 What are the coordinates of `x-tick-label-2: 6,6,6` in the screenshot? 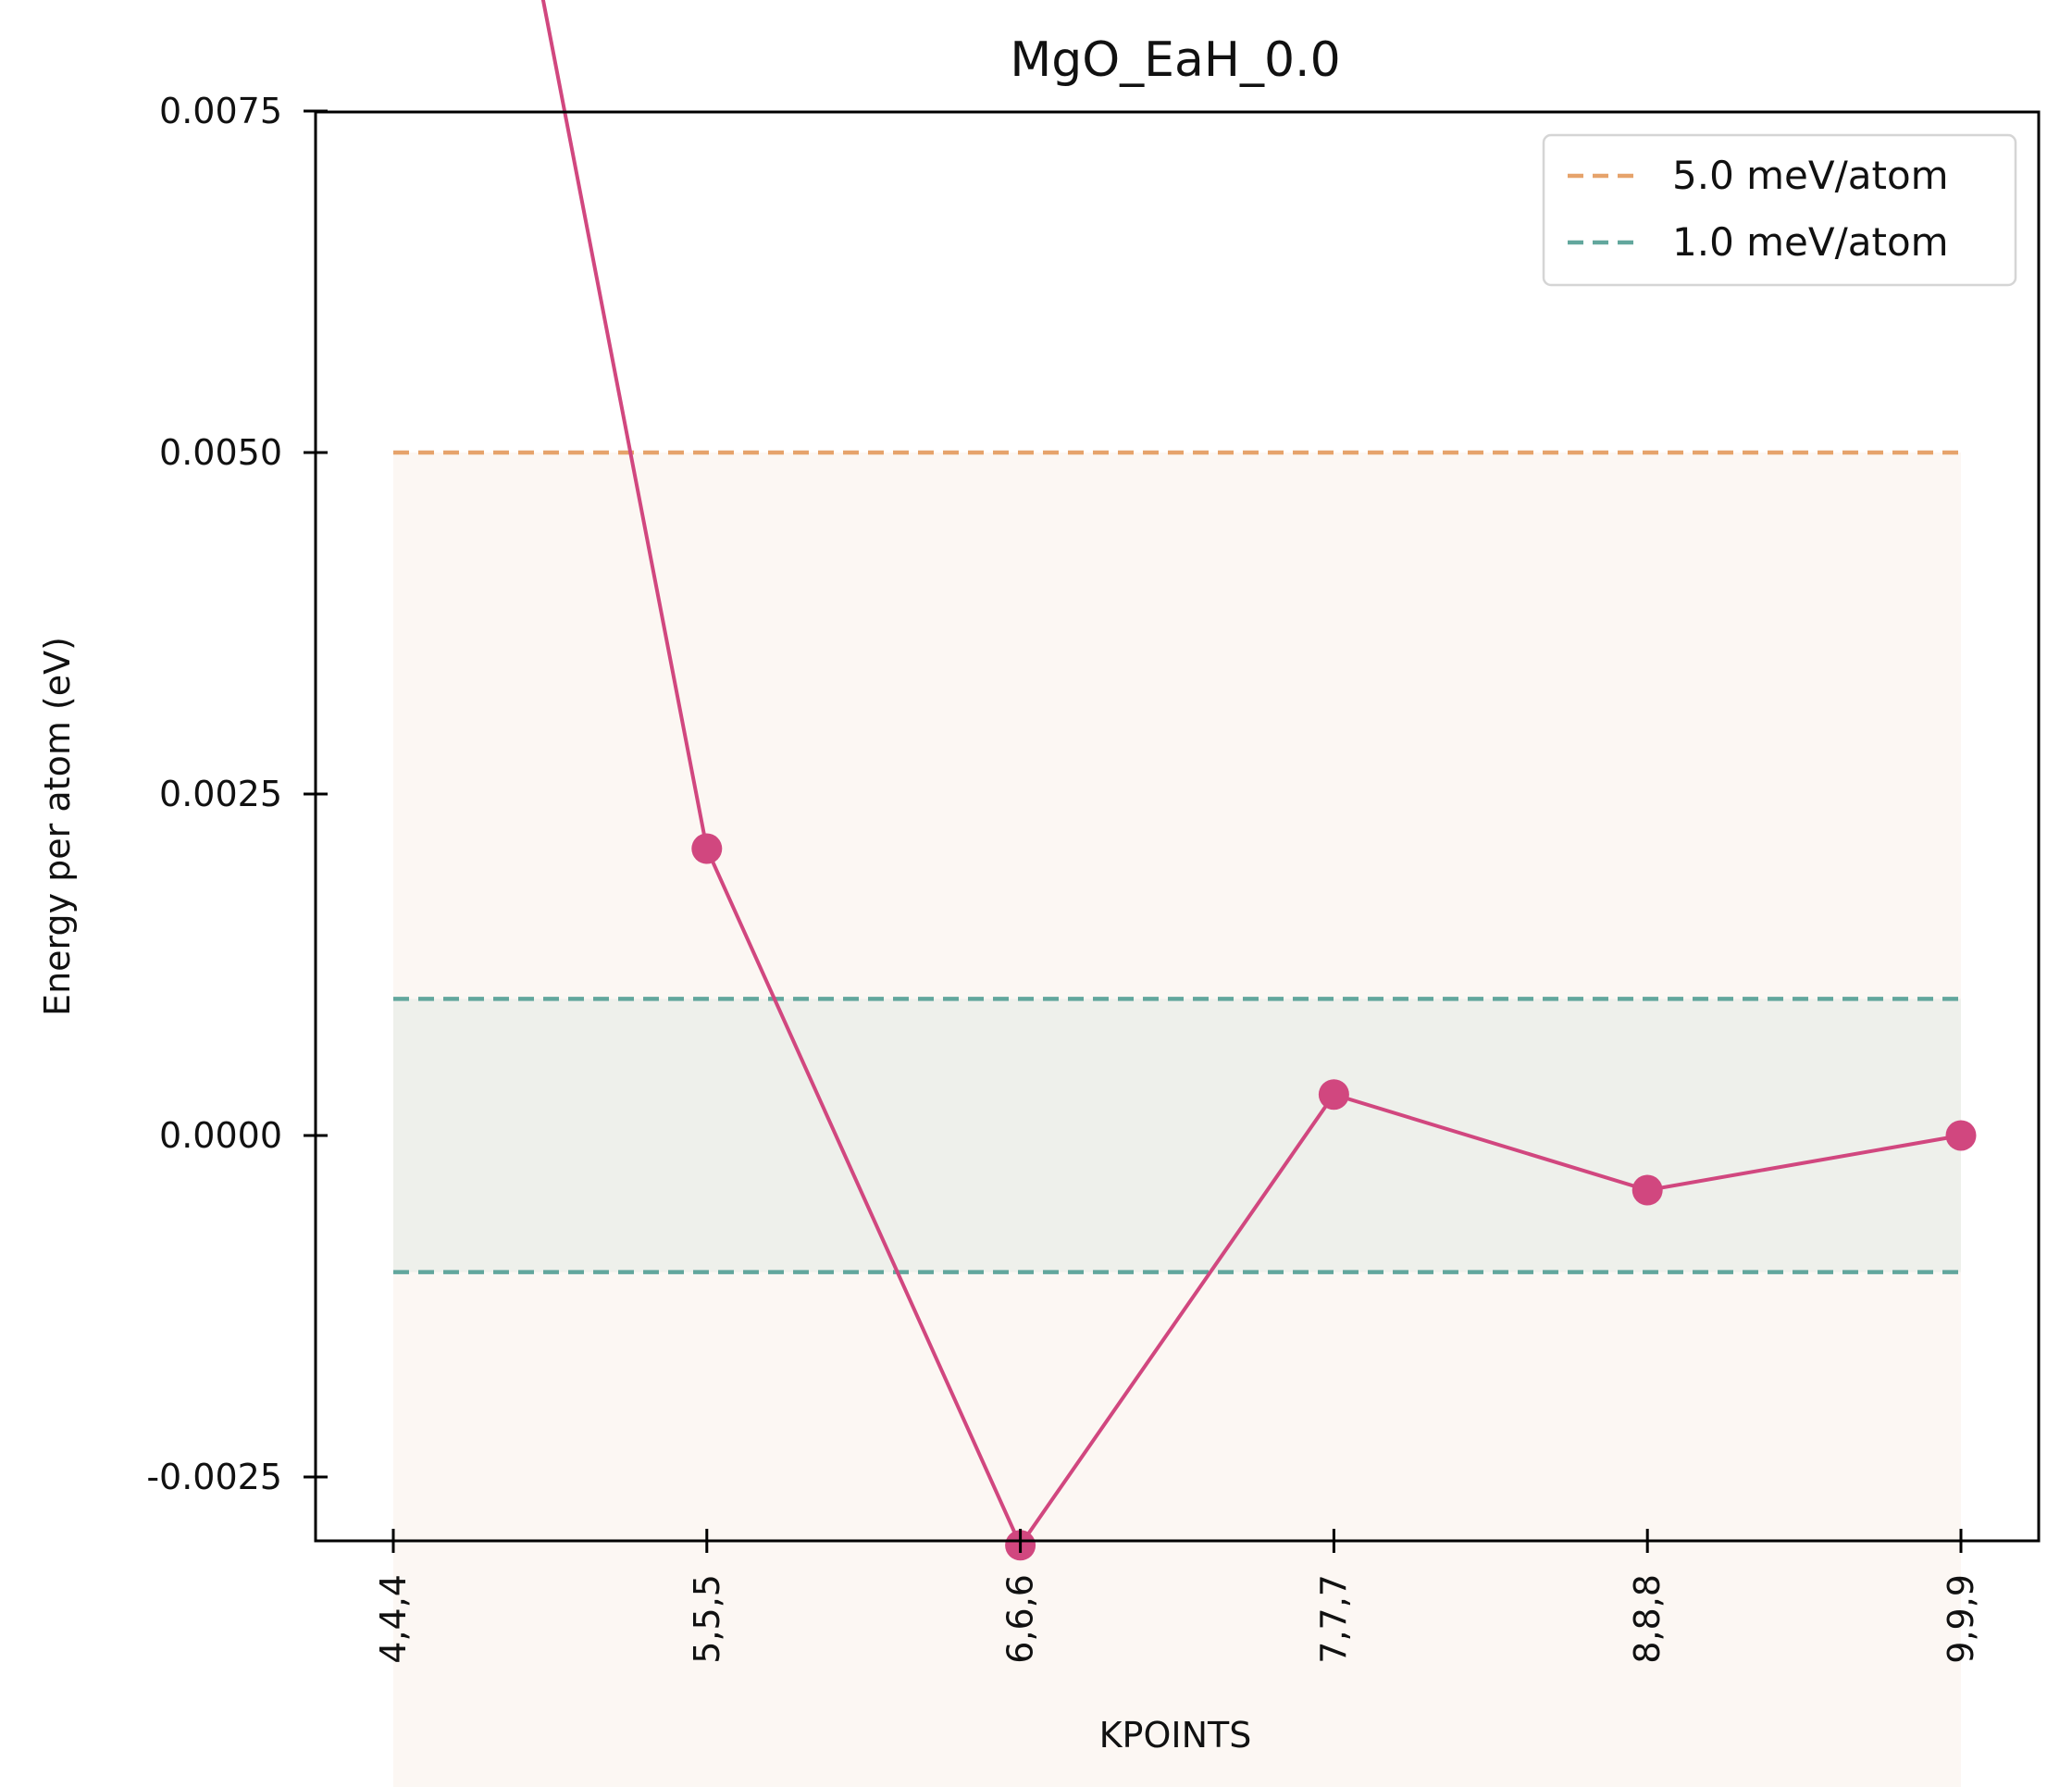 It's located at (1020, 1619).